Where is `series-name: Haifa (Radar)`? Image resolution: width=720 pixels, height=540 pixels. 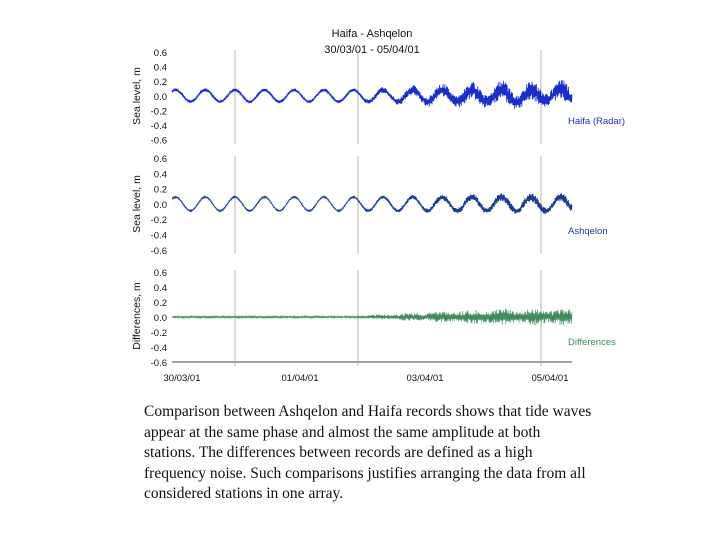
series-name: Haifa (Radar) is located at coordinates (596, 121).